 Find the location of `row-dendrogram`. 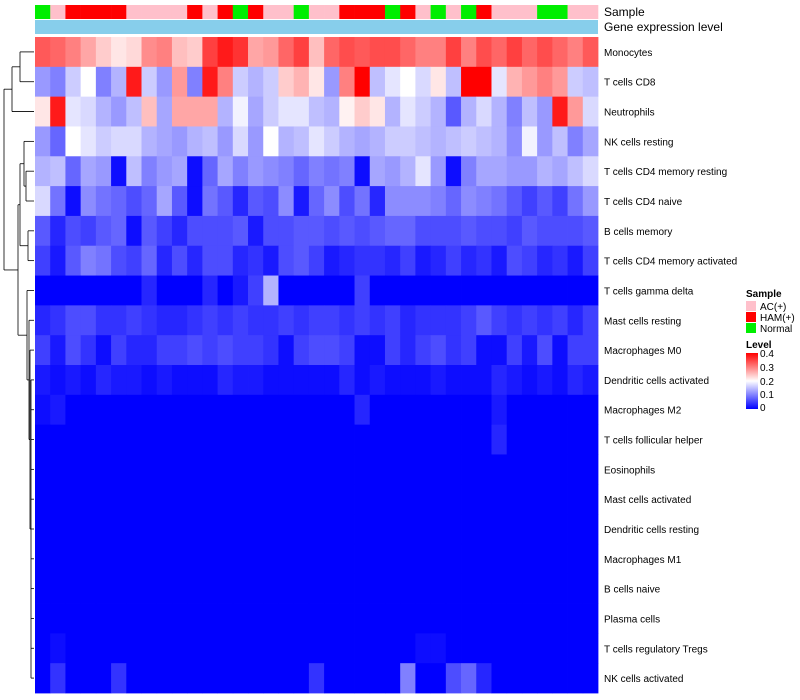

row-dendrogram is located at coordinates (18, 365).